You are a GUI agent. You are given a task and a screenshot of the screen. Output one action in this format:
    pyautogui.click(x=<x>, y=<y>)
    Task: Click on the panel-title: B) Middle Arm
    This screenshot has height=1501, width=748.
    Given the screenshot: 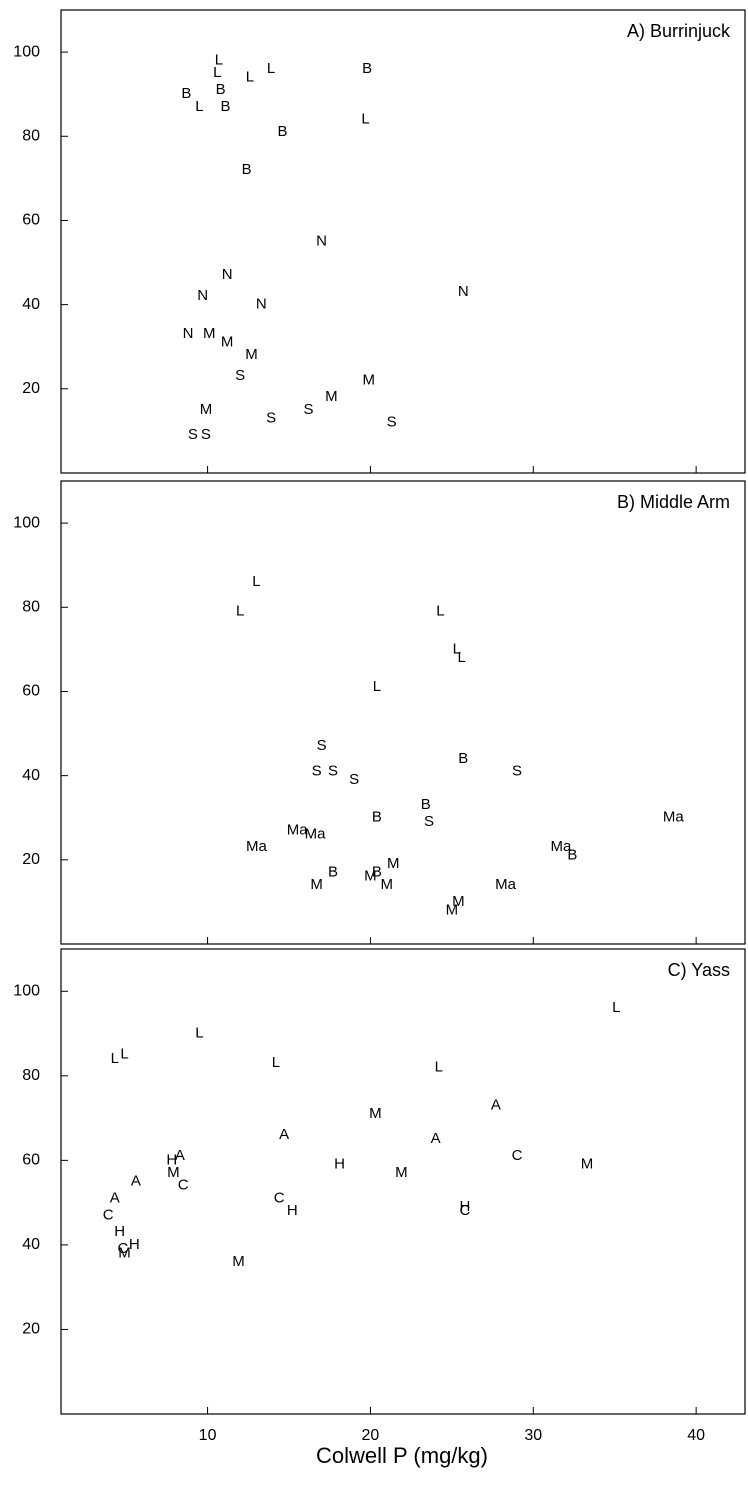 What is the action you would take?
    pyautogui.click(x=673, y=502)
    